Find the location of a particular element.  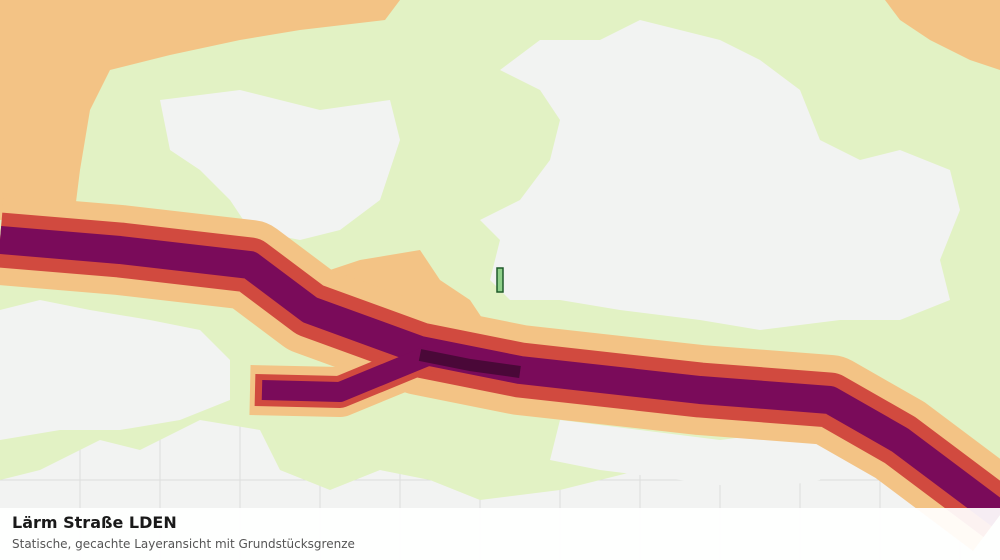

map-title: Lärm Straße LDEN is located at coordinates (94, 522).